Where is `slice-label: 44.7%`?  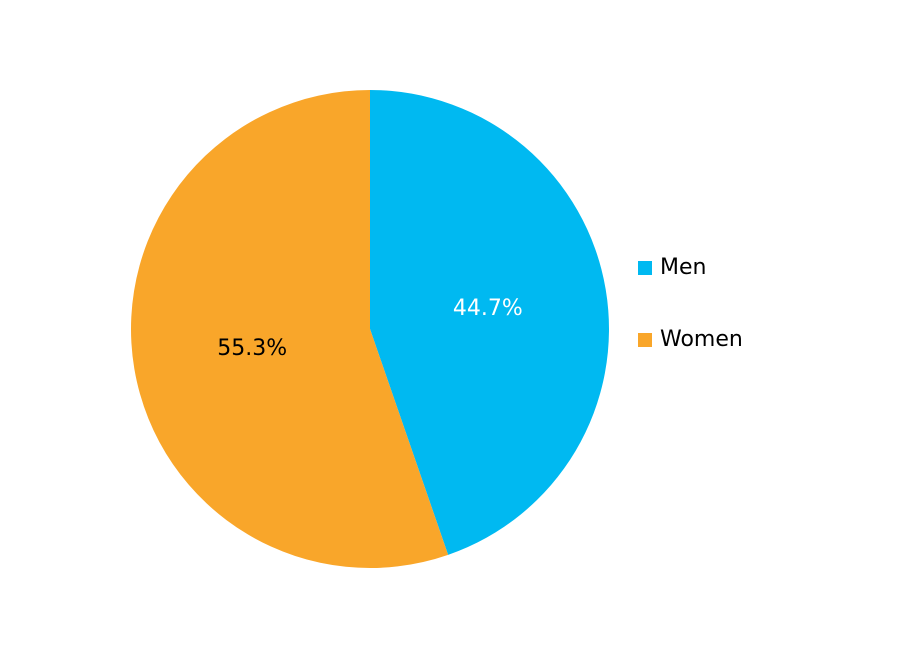
slice-label: 44.7% is located at coordinates (488, 308).